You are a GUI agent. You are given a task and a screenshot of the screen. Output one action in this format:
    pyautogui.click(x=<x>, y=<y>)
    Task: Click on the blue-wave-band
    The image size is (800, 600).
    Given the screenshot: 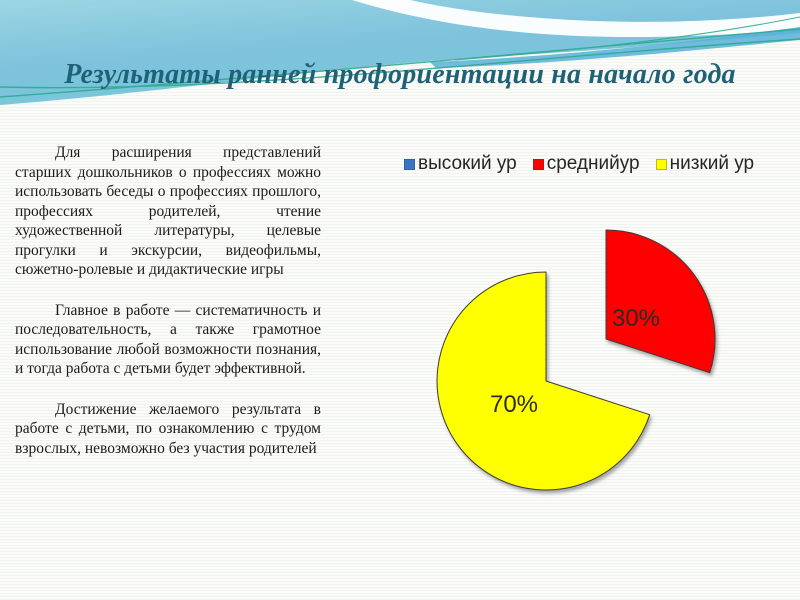 What is the action you would take?
    pyautogui.click(x=615, y=47)
    